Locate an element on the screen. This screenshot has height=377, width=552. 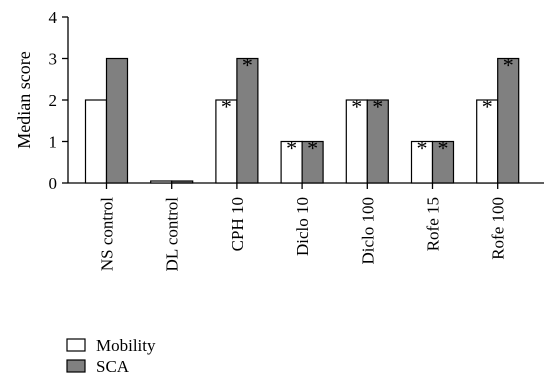
category-label: NS control is located at coordinates (107, 234).